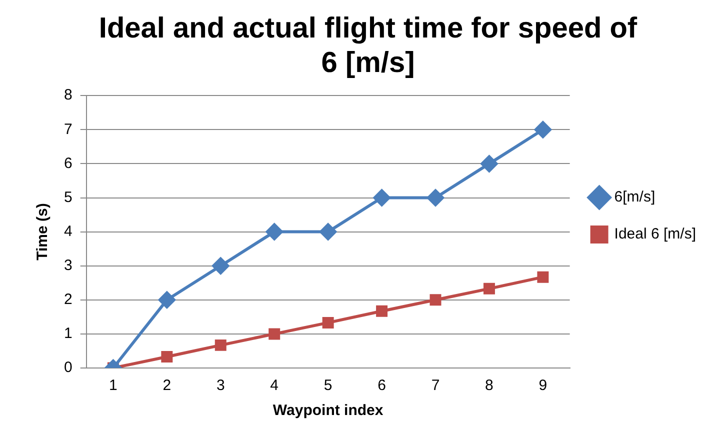 This screenshot has height=438, width=716. What do you see at coordinates (382, 385) in the screenshot?
I see `x-tick-label: 6` at bounding box center [382, 385].